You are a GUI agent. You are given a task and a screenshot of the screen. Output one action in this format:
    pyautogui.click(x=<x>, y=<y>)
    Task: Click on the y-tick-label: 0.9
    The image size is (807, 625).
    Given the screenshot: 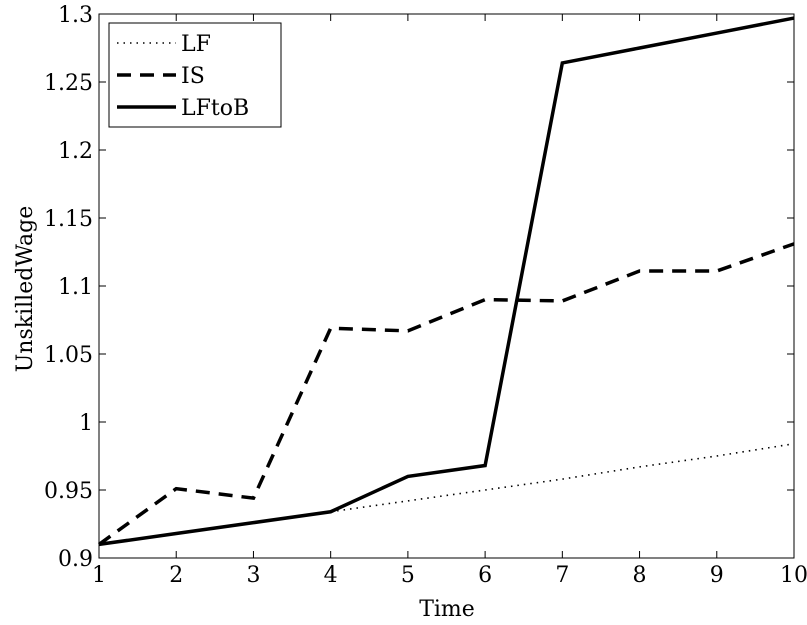 What is the action you would take?
    pyautogui.click(x=75, y=559)
    